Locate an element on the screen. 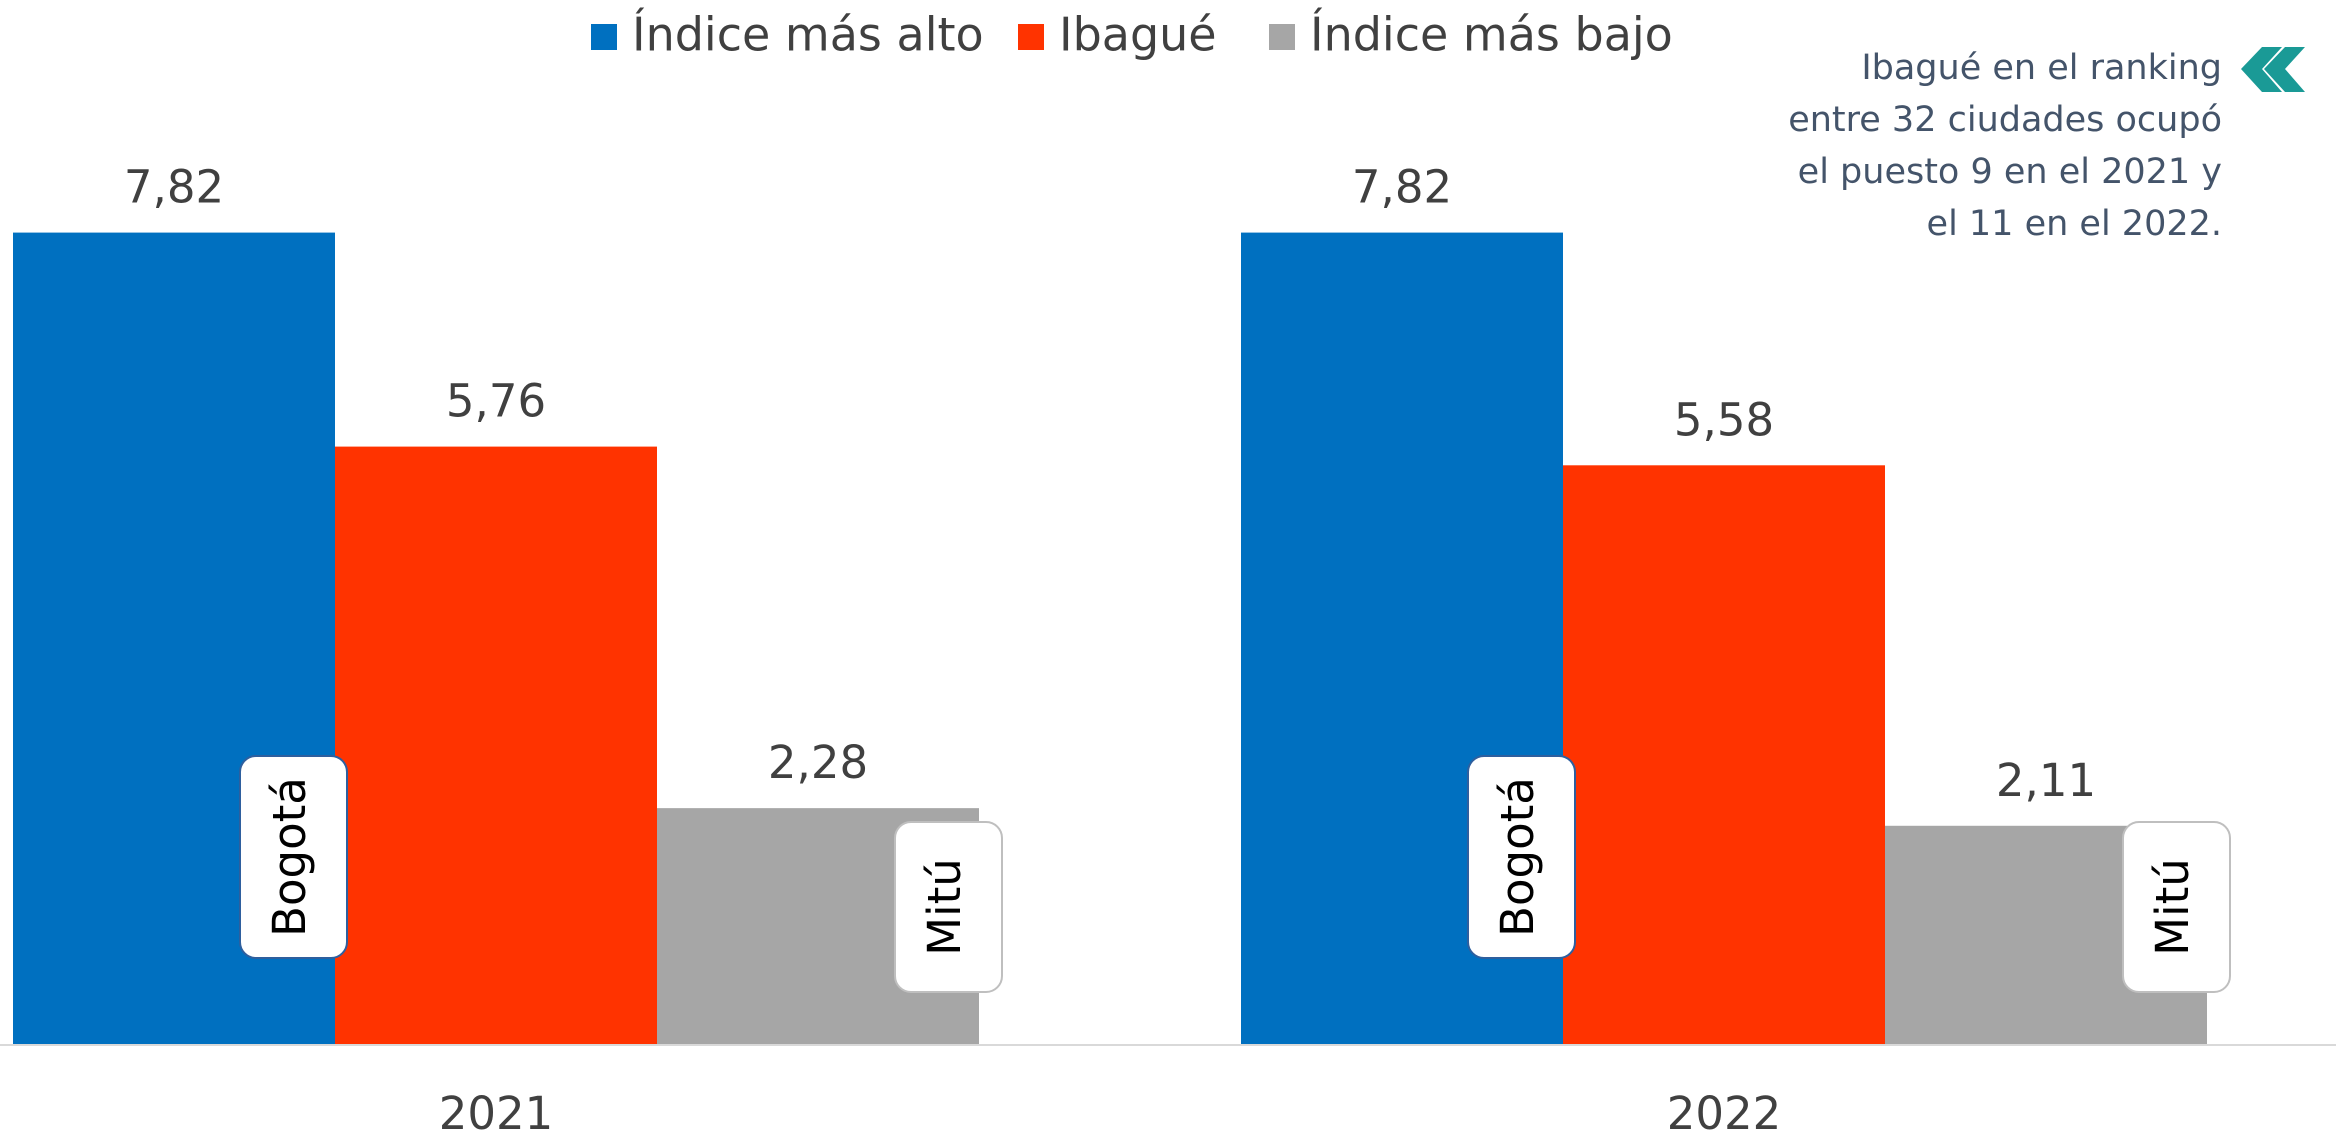  value-label: 2,28 is located at coordinates (818, 762).